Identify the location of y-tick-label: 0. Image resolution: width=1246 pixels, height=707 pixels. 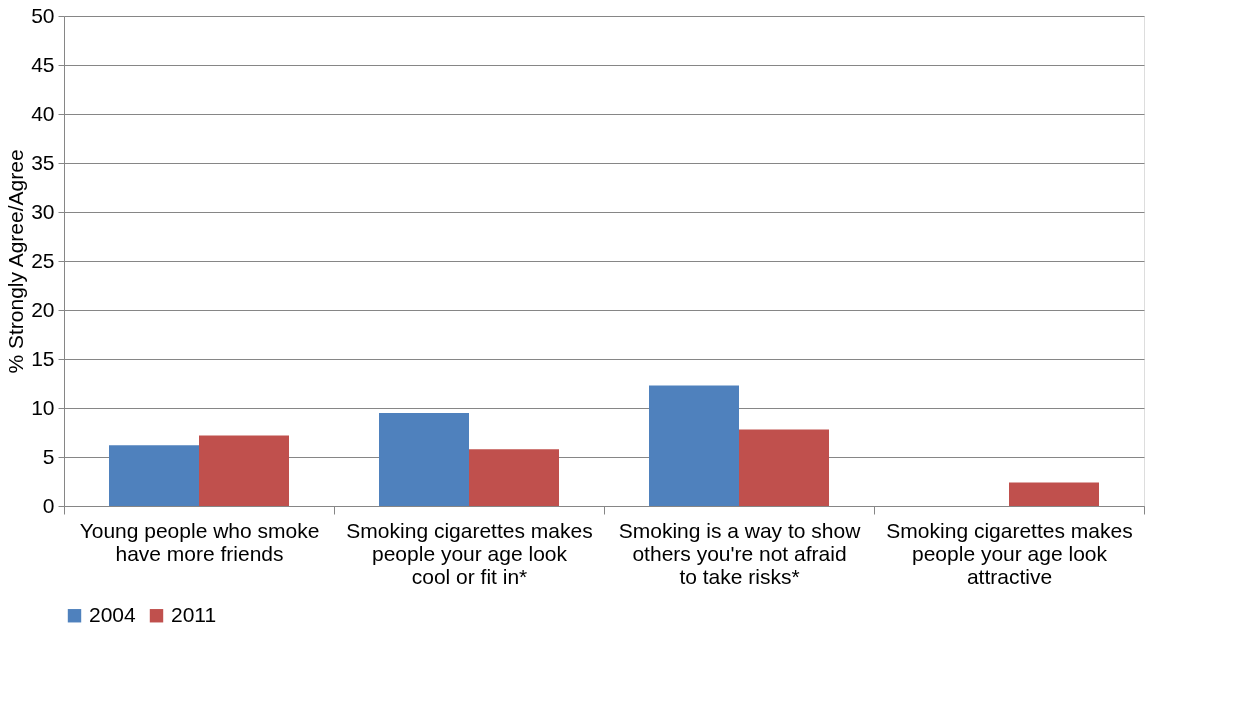
(48, 505).